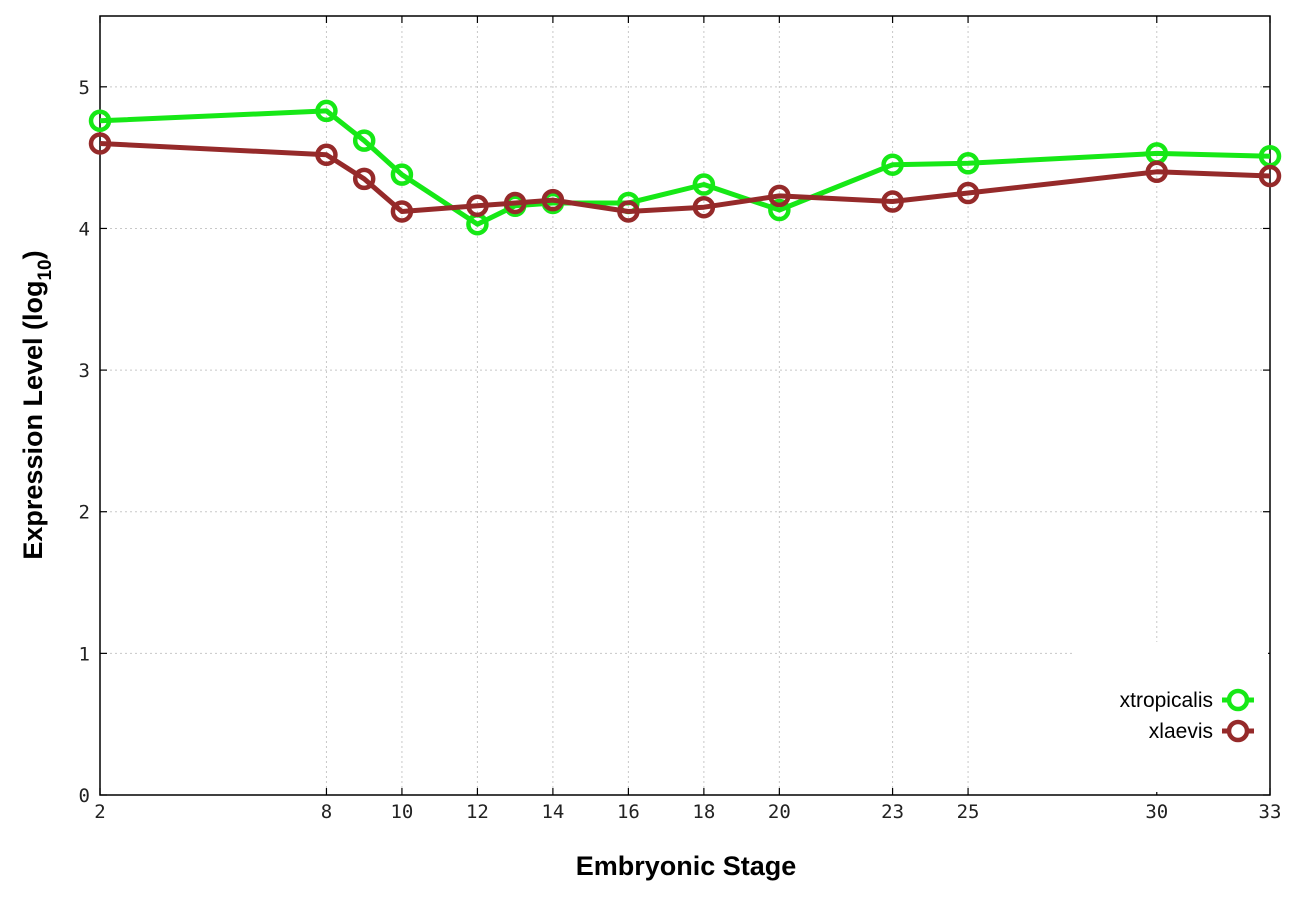 The height and width of the screenshot is (907, 1296). I want to click on series-xlaevis, so click(685, 177).